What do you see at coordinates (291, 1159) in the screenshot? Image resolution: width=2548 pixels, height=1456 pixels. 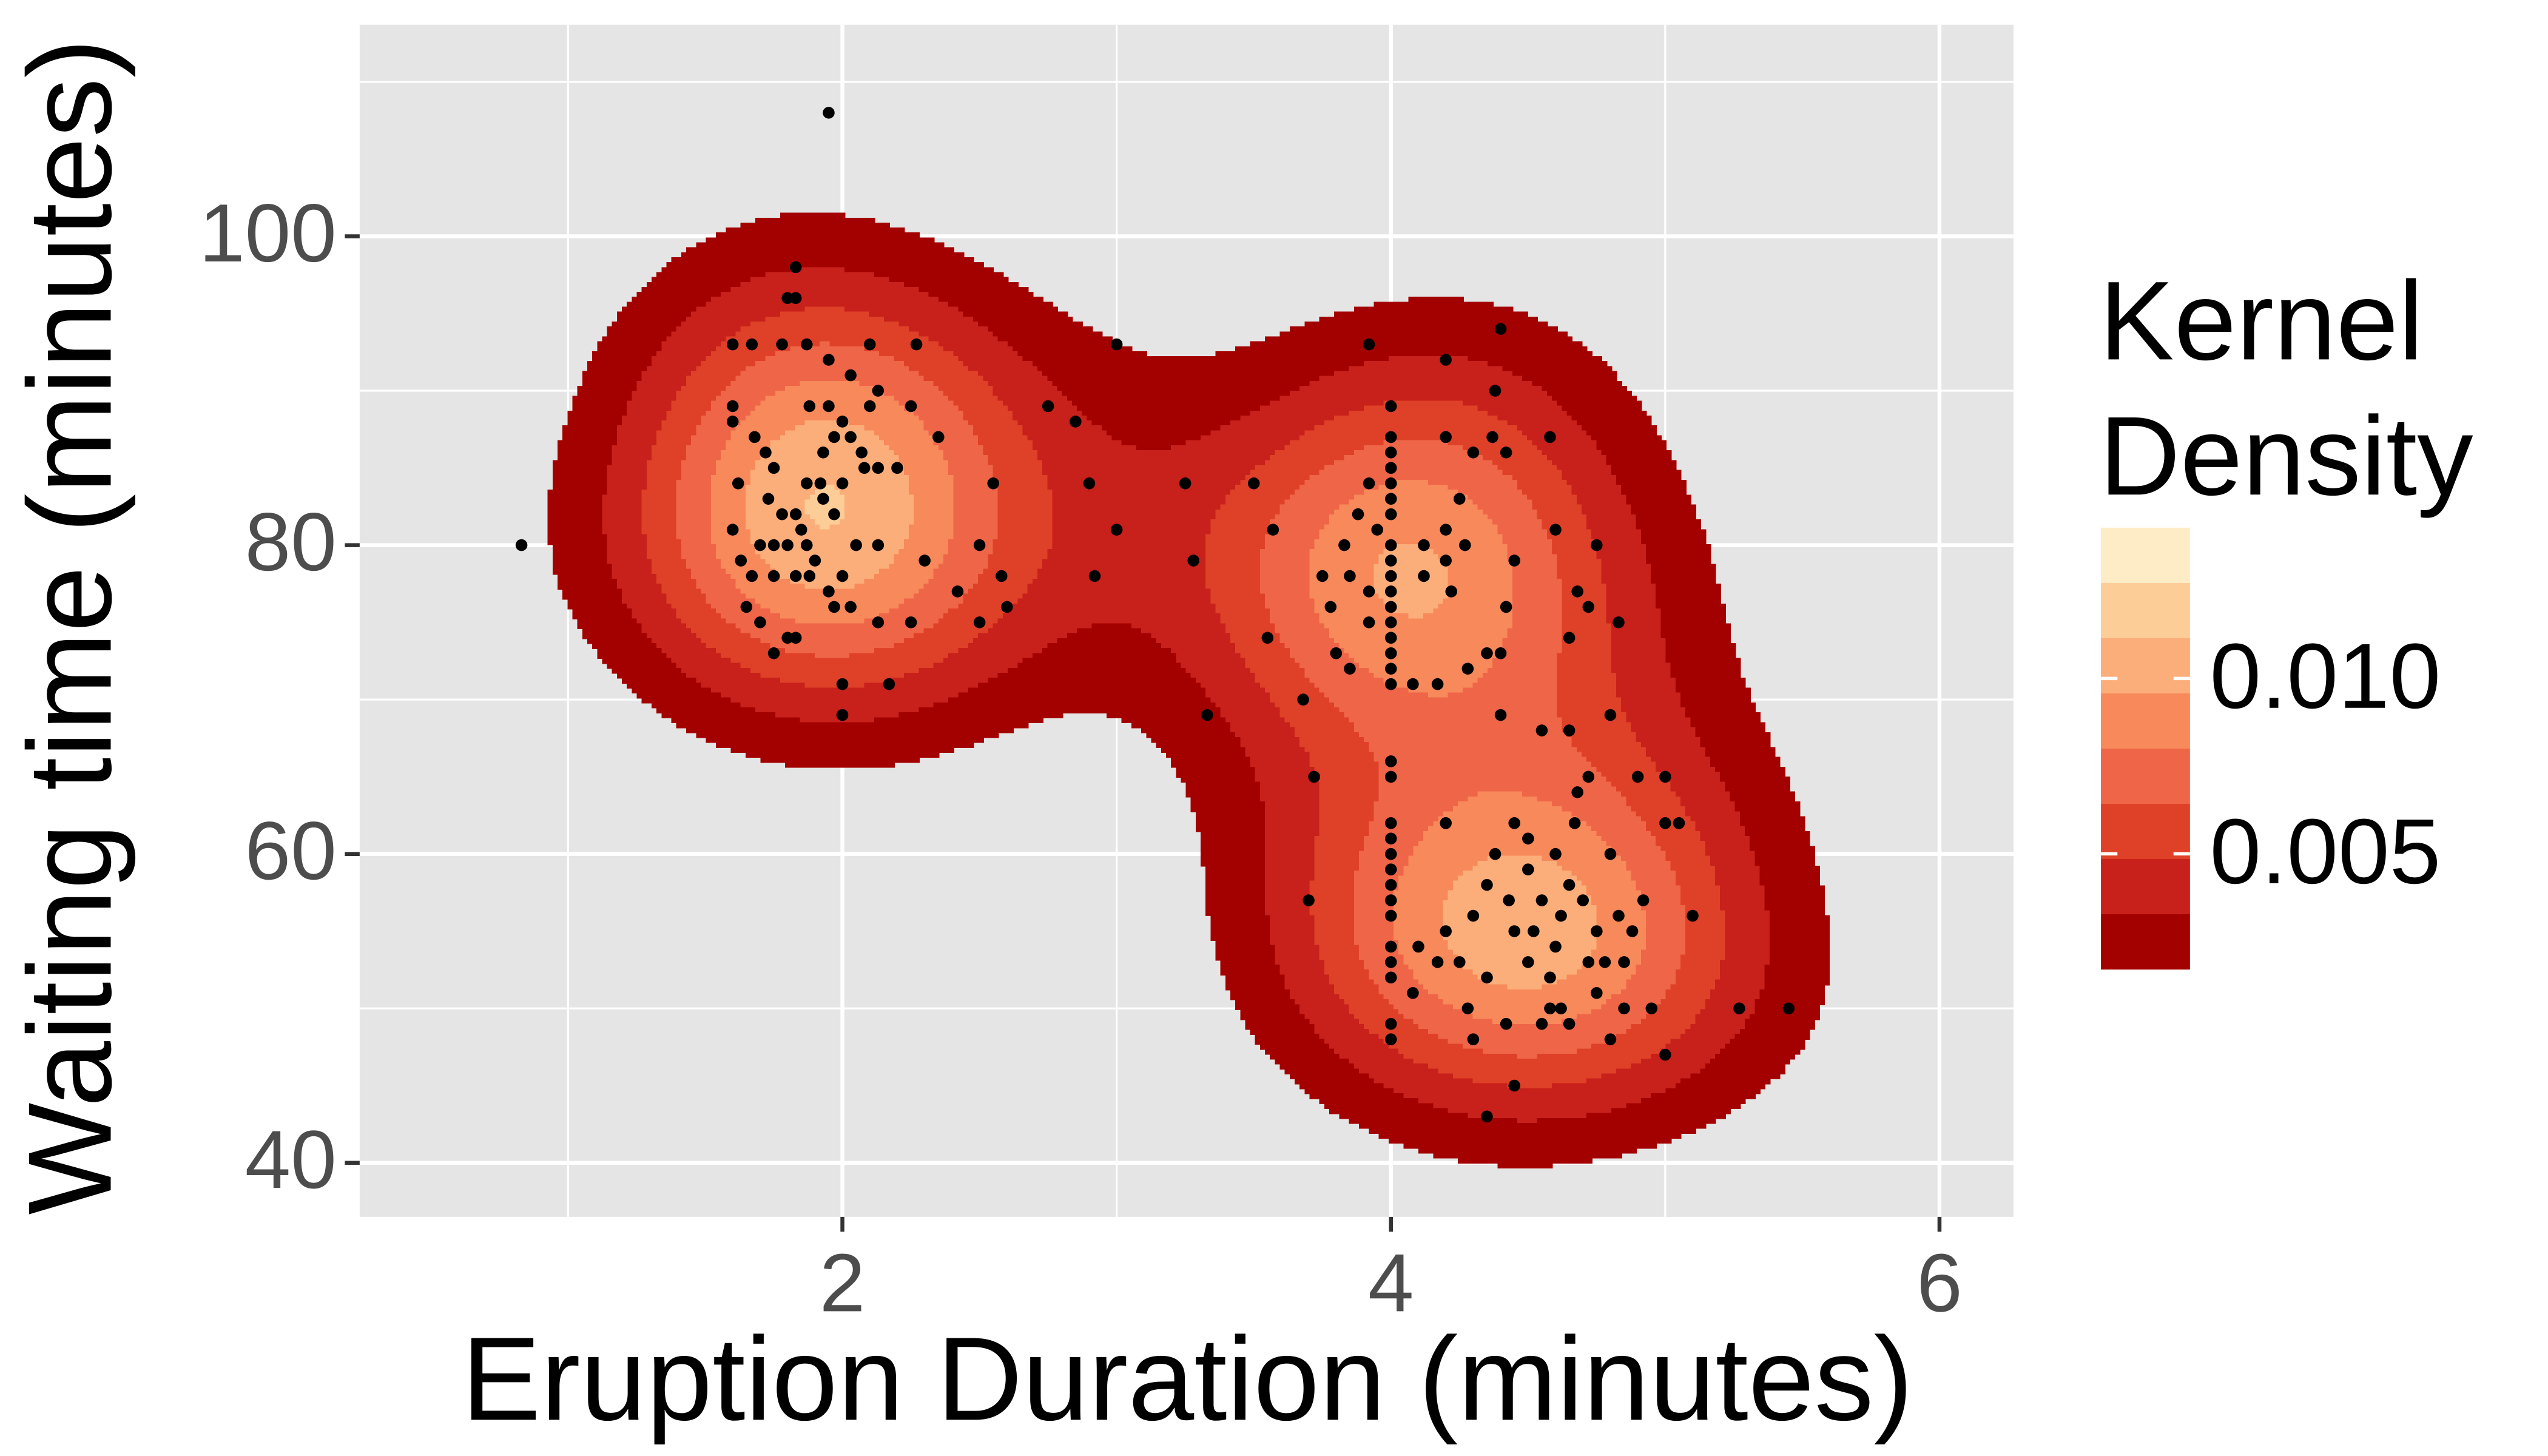 I see `y-tick-label: 40` at bounding box center [291, 1159].